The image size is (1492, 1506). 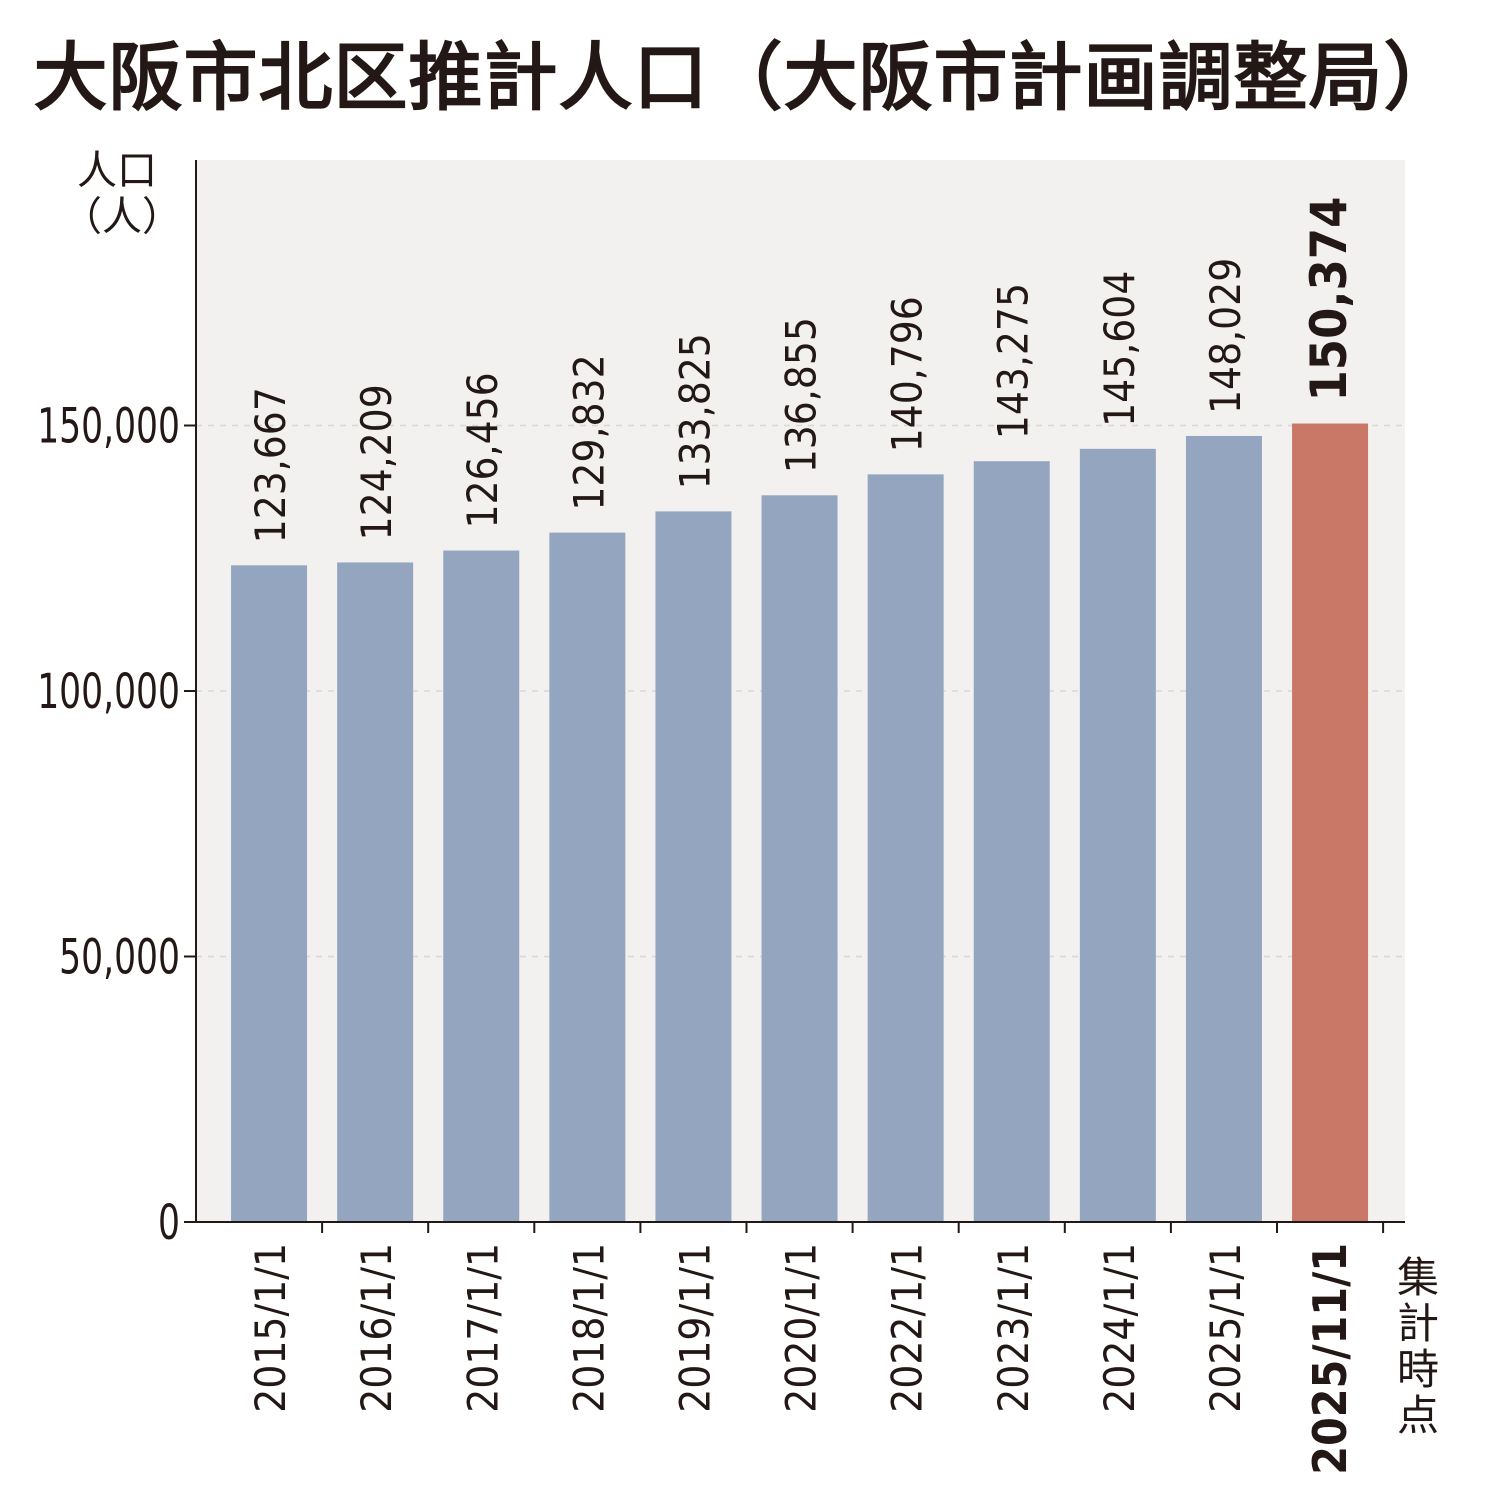 What do you see at coordinates (119, 957) in the screenshot?
I see `y-tick-label: 50,000` at bounding box center [119, 957].